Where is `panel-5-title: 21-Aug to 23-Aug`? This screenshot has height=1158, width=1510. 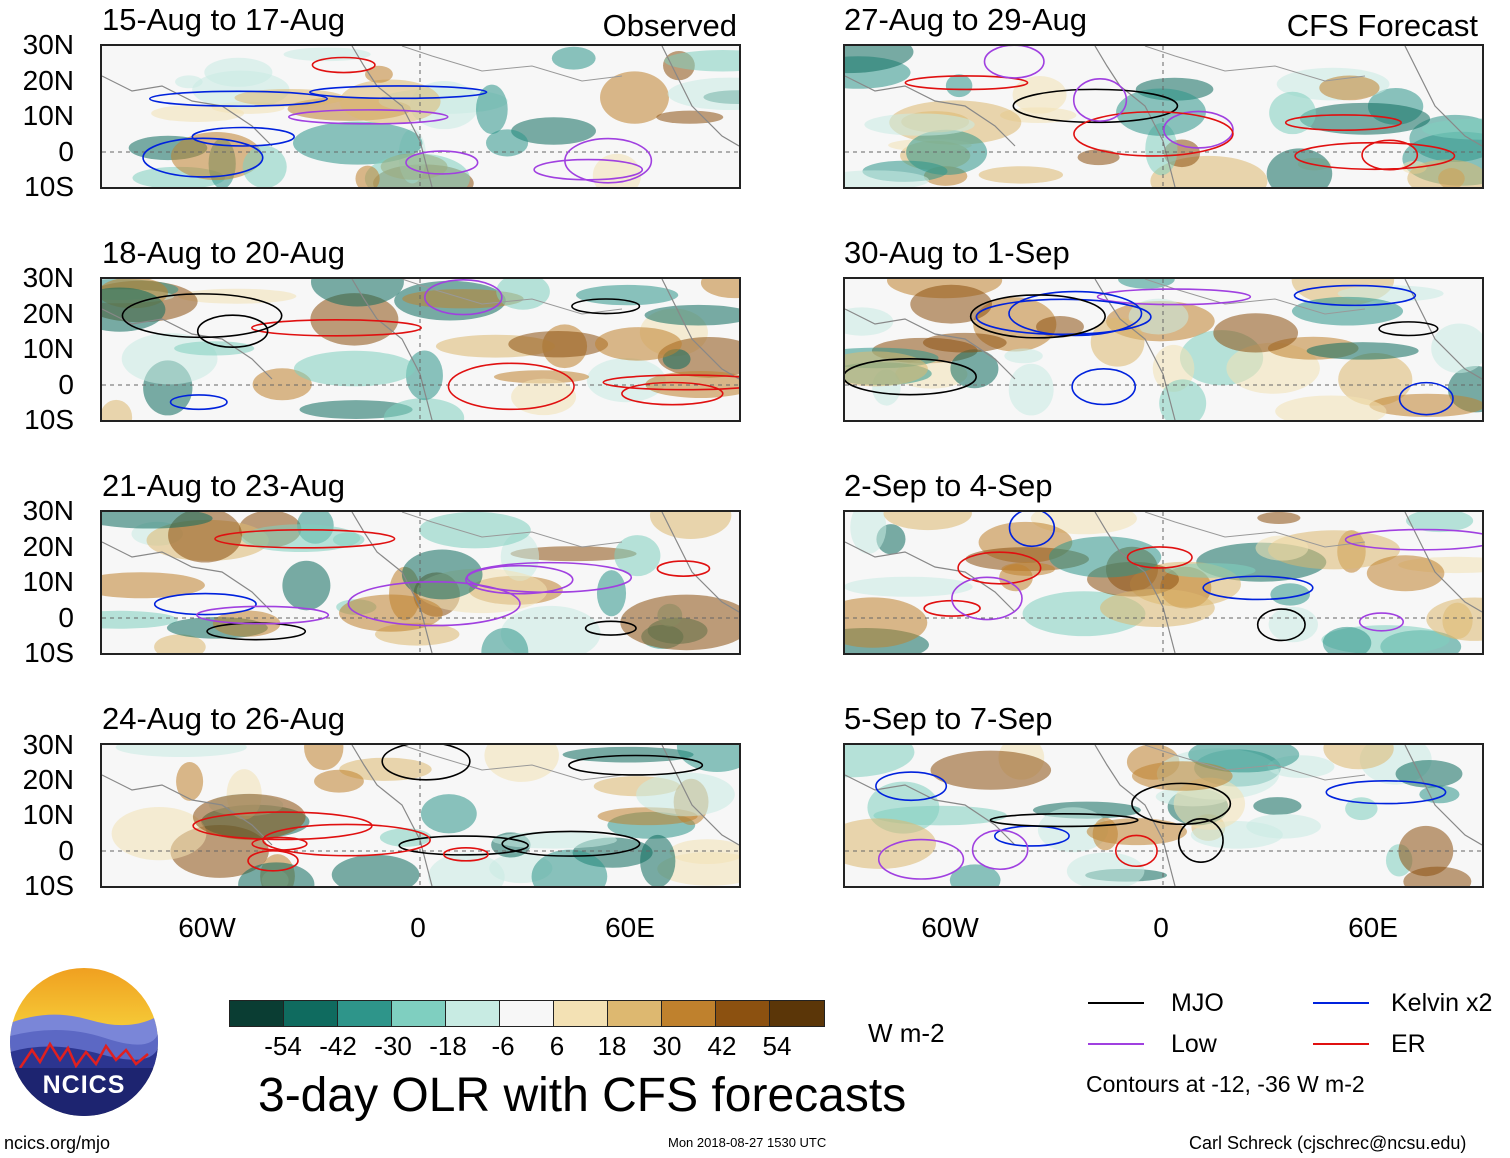
panel-5-title: 21-Aug to 23-Aug is located at coordinates (224, 485).